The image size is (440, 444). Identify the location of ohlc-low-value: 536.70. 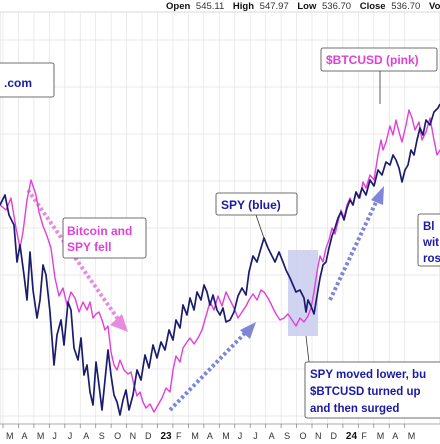
(336, 6).